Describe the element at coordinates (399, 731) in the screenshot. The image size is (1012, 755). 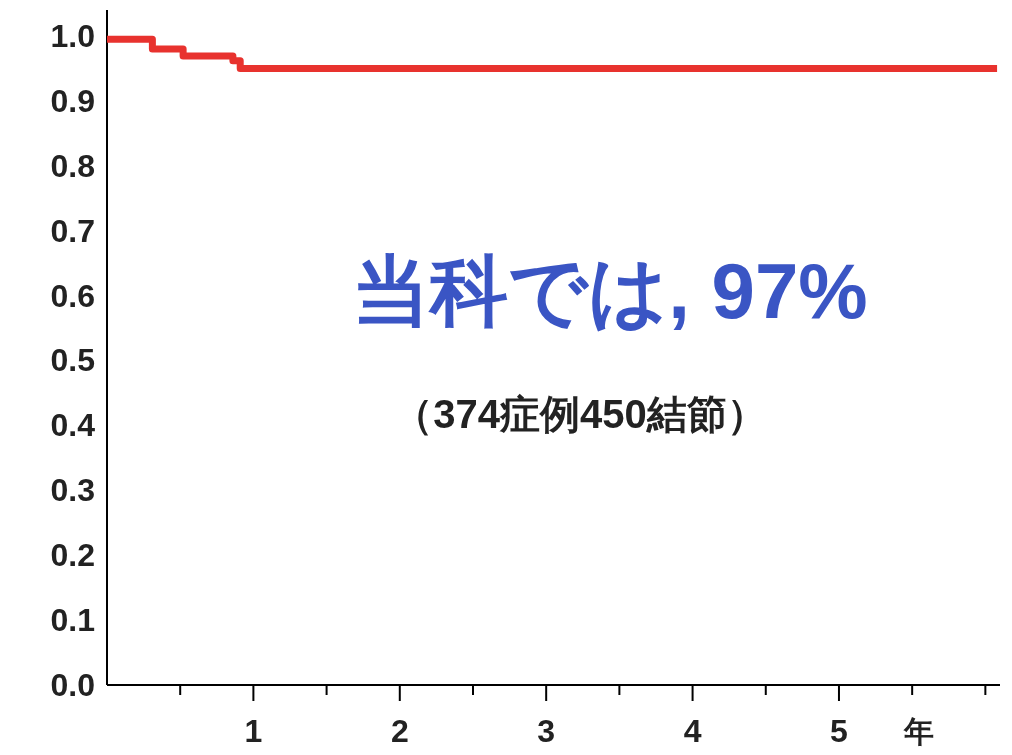
I see `x-tick-label: 2` at that location.